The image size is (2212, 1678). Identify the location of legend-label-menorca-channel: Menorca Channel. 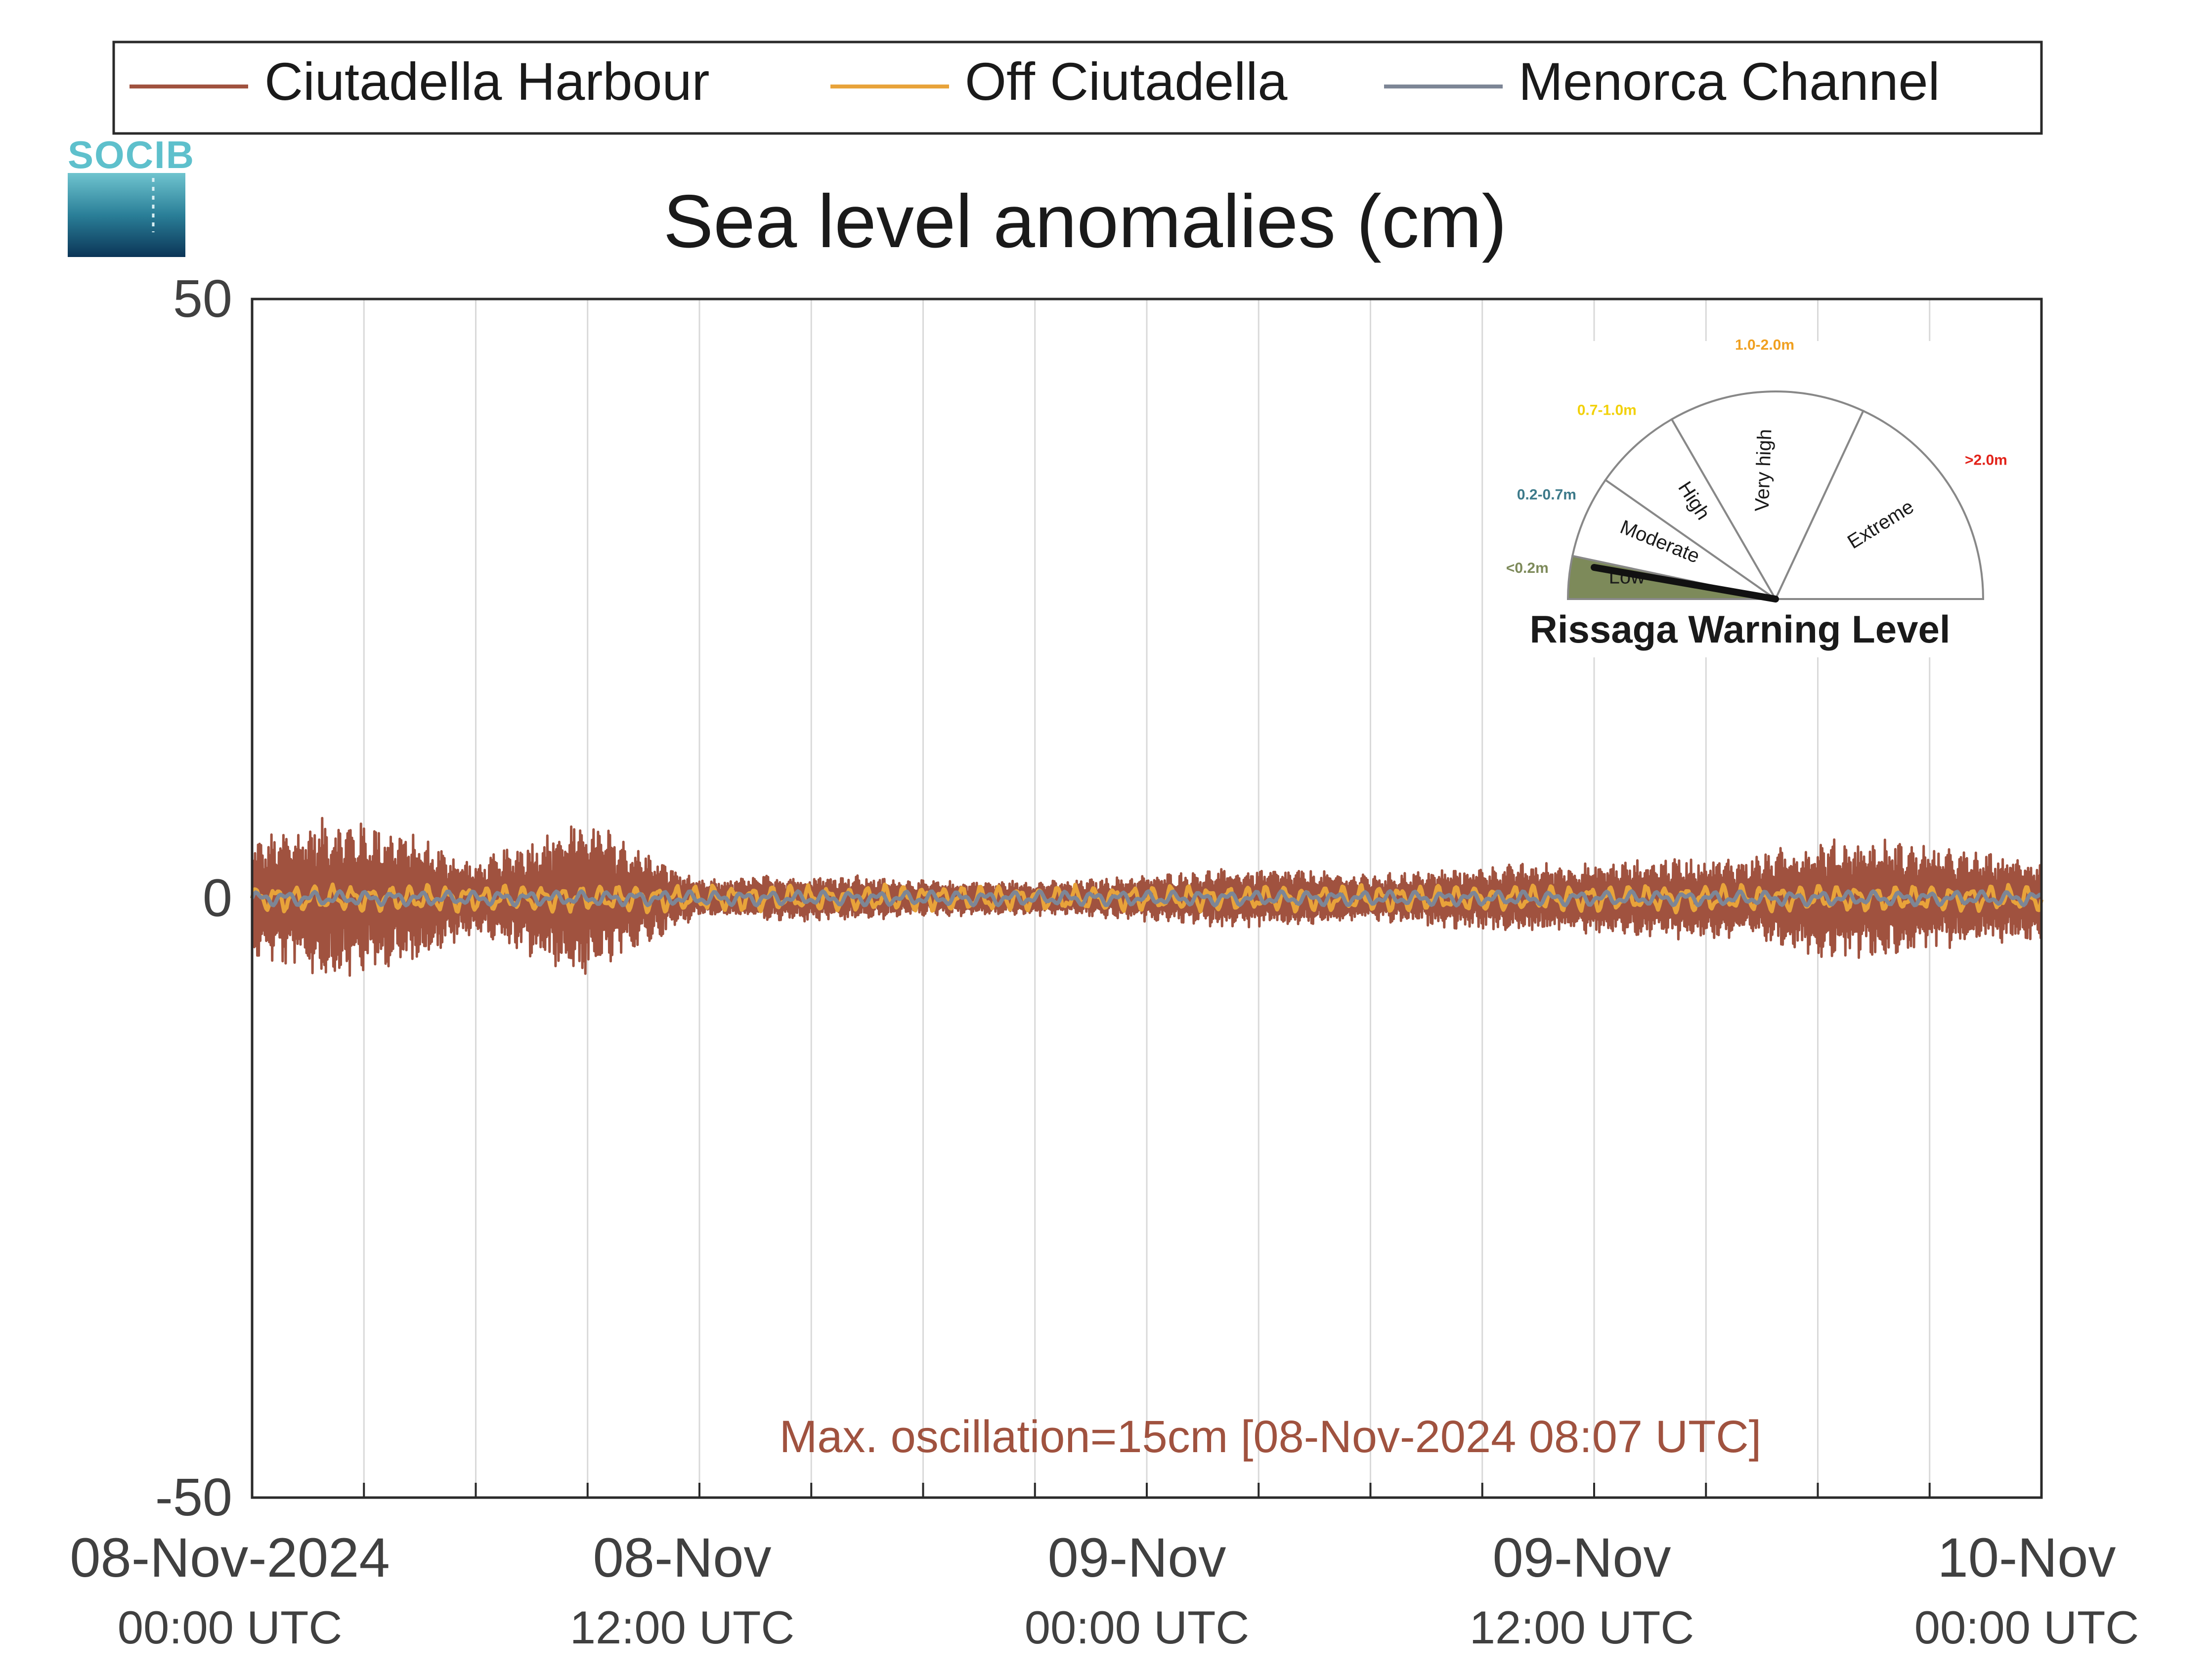
(1729, 81).